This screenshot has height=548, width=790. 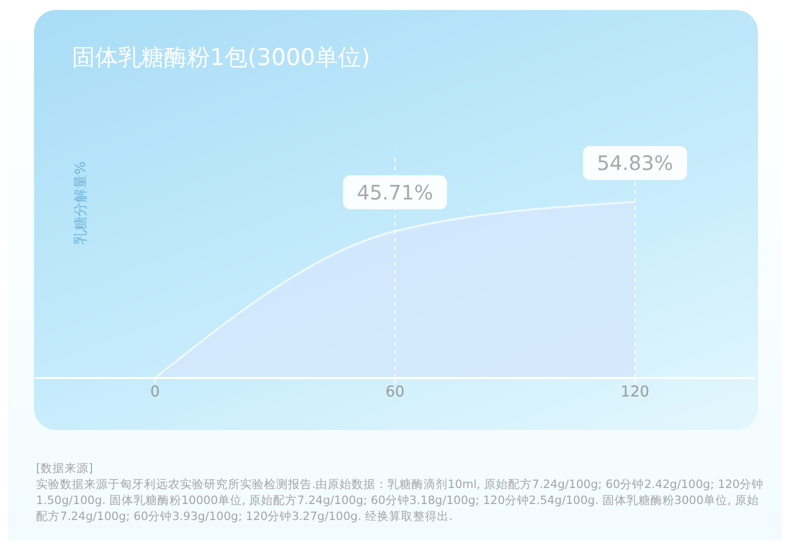 What do you see at coordinates (155, 391) in the screenshot?
I see `x-tick-label: 0` at bounding box center [155, 391].